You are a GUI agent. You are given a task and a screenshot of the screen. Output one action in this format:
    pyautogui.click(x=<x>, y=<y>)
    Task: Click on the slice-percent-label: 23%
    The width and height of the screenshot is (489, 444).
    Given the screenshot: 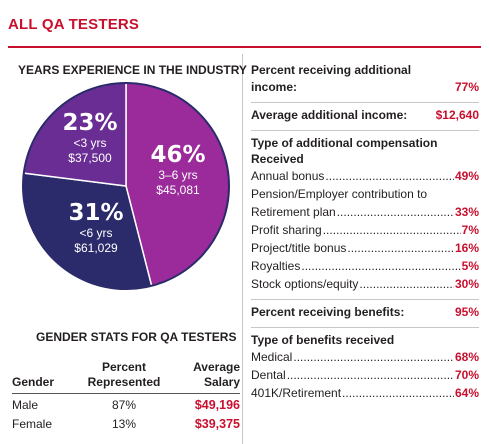 What is the action you would take?
    pyautogui.click(x=89, y=123)
    